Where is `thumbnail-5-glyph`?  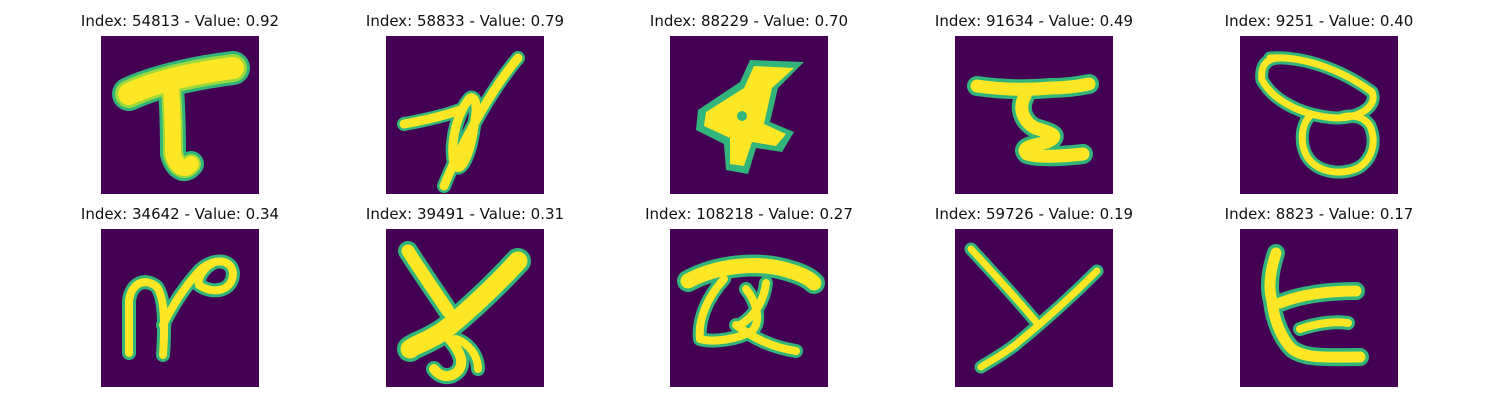 thumbnail-5-glyph is located at coordinates (1317, 115).